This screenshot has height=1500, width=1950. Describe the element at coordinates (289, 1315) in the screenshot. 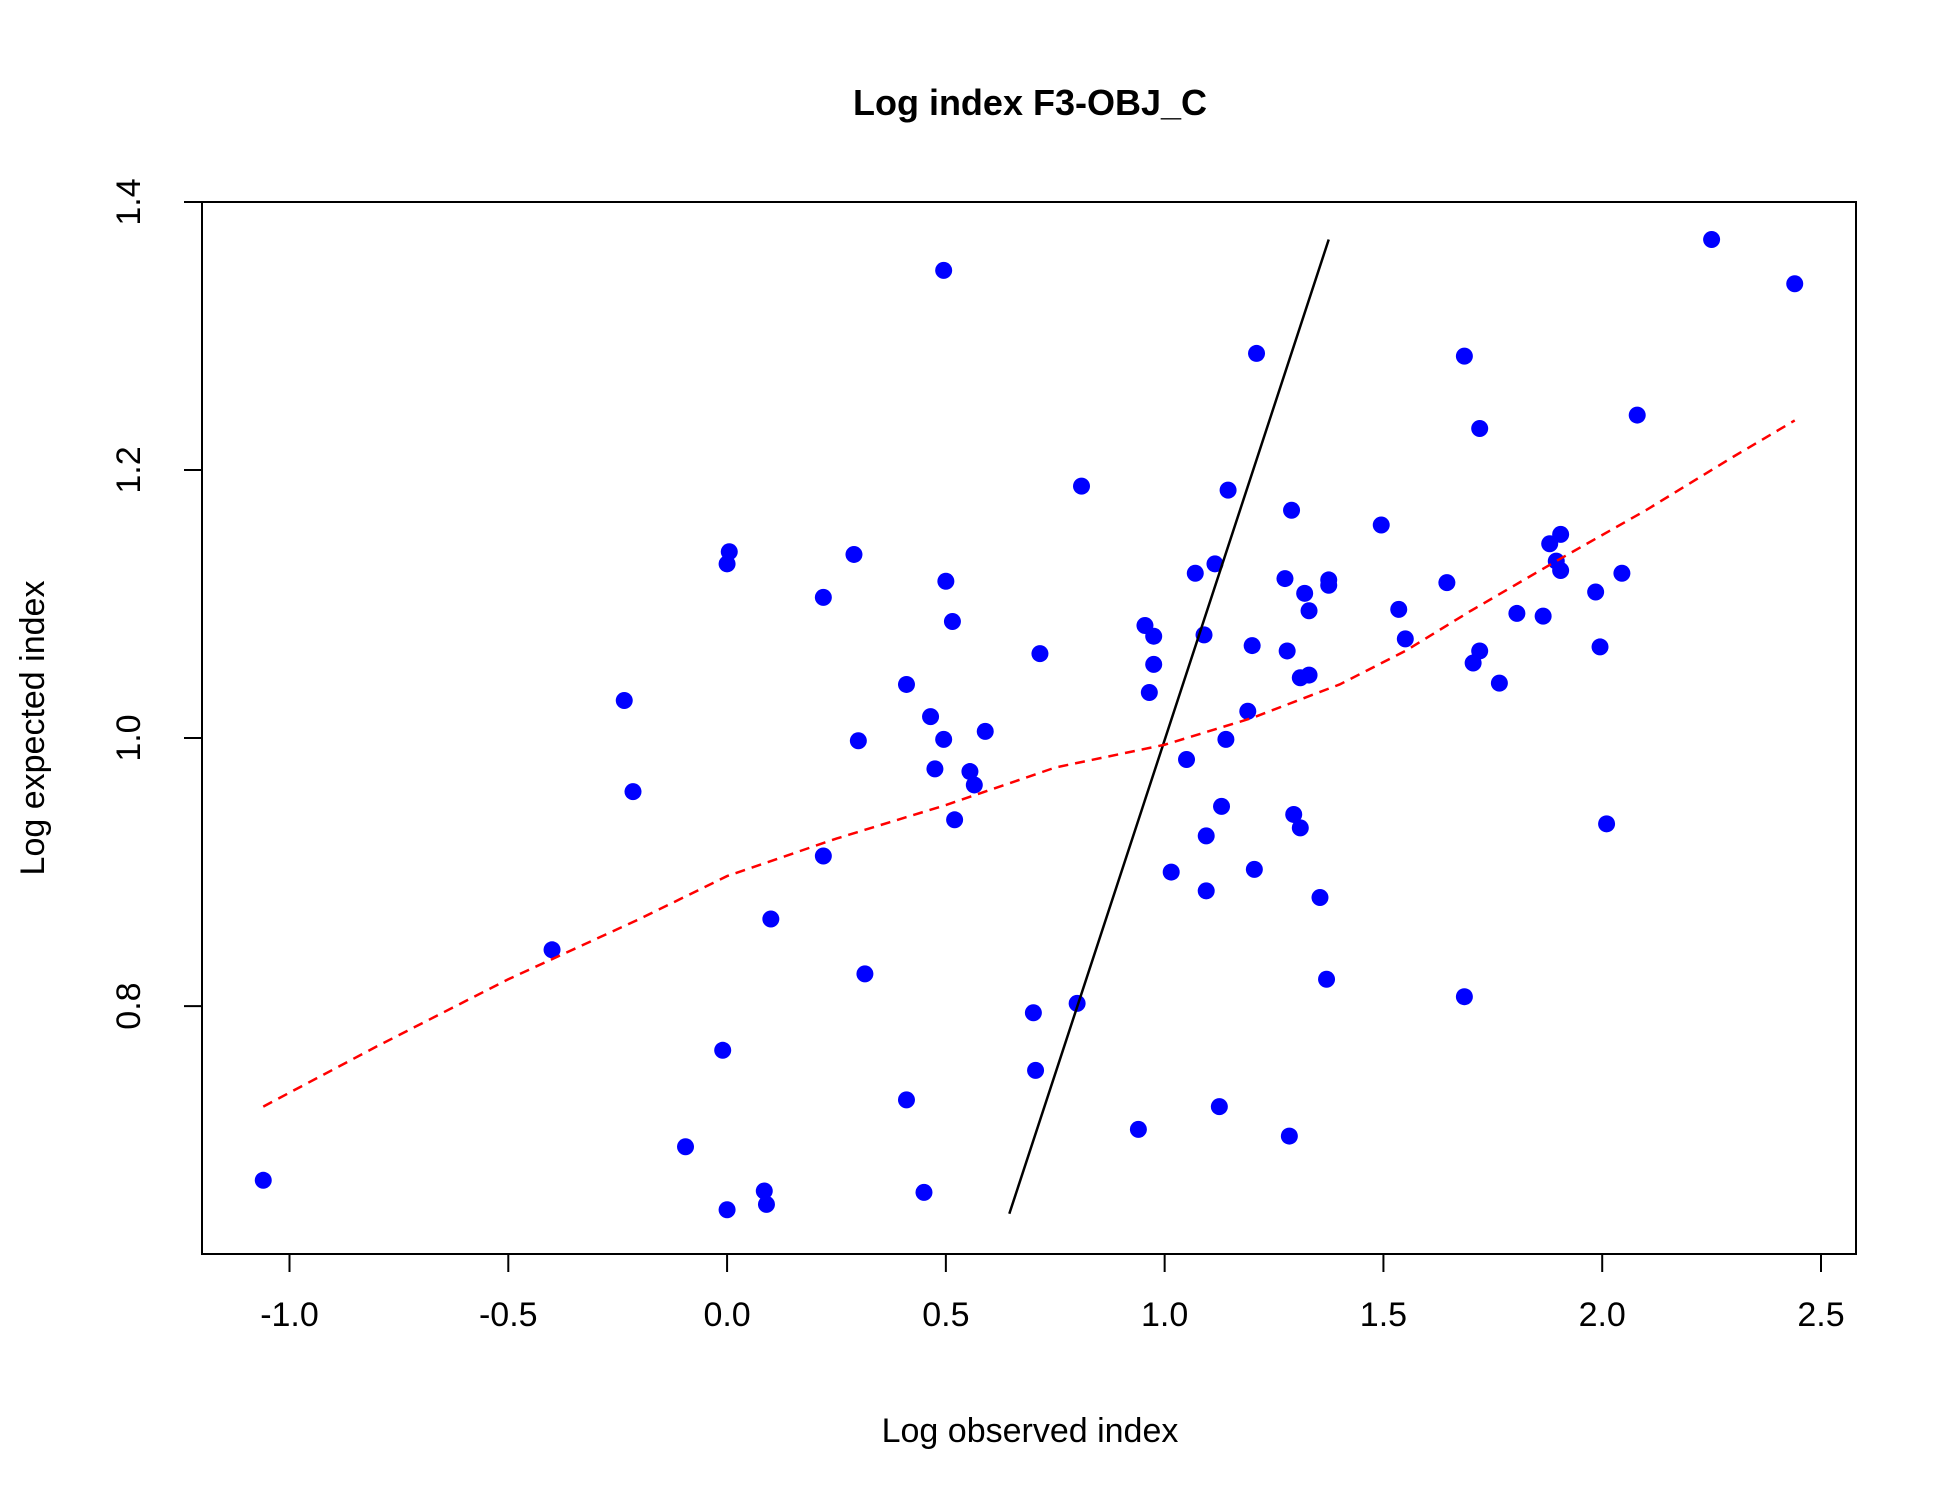

I see `x-tick-label: -1.0` at that location.